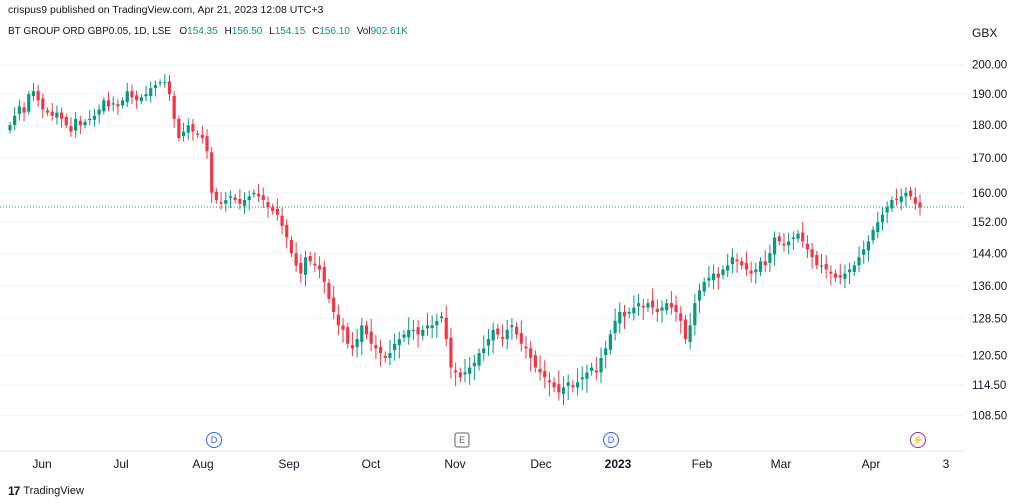  What do you see at coordinates (202, 31) in the screenshot?
I see `open-value: 154.35` at bounding box center [202, 31].